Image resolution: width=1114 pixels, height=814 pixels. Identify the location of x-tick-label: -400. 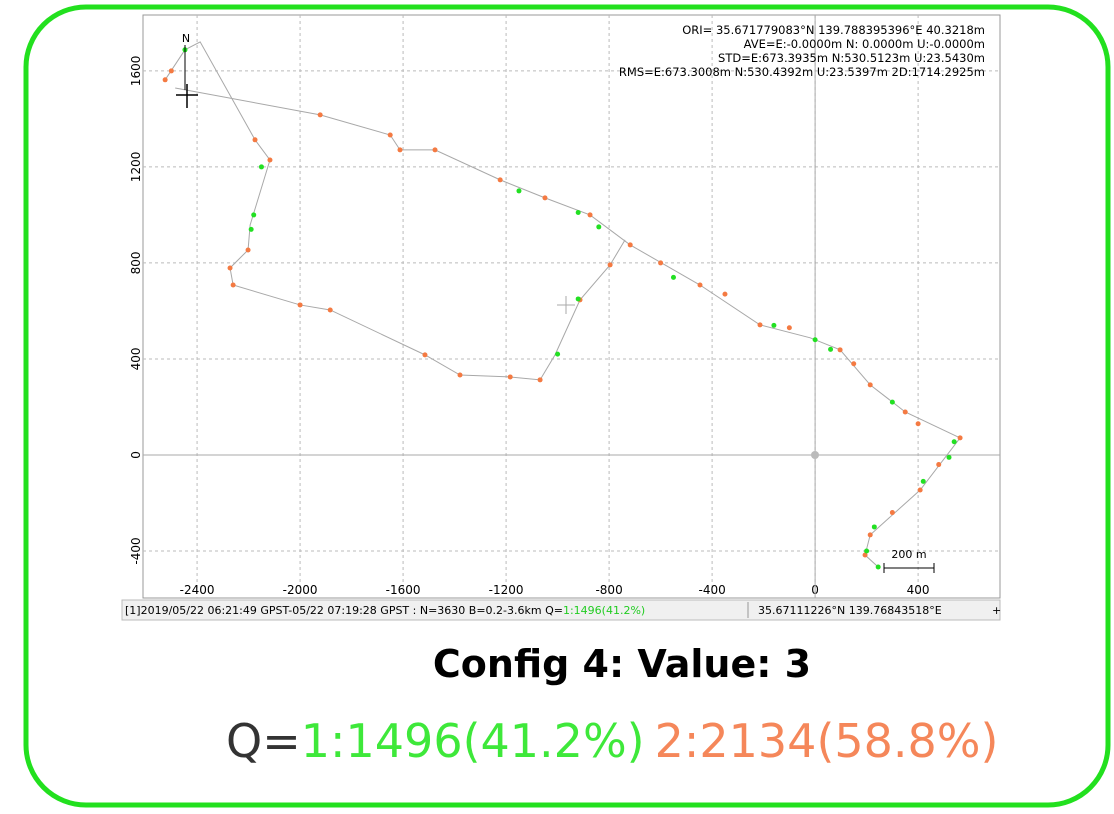
(711, 590).